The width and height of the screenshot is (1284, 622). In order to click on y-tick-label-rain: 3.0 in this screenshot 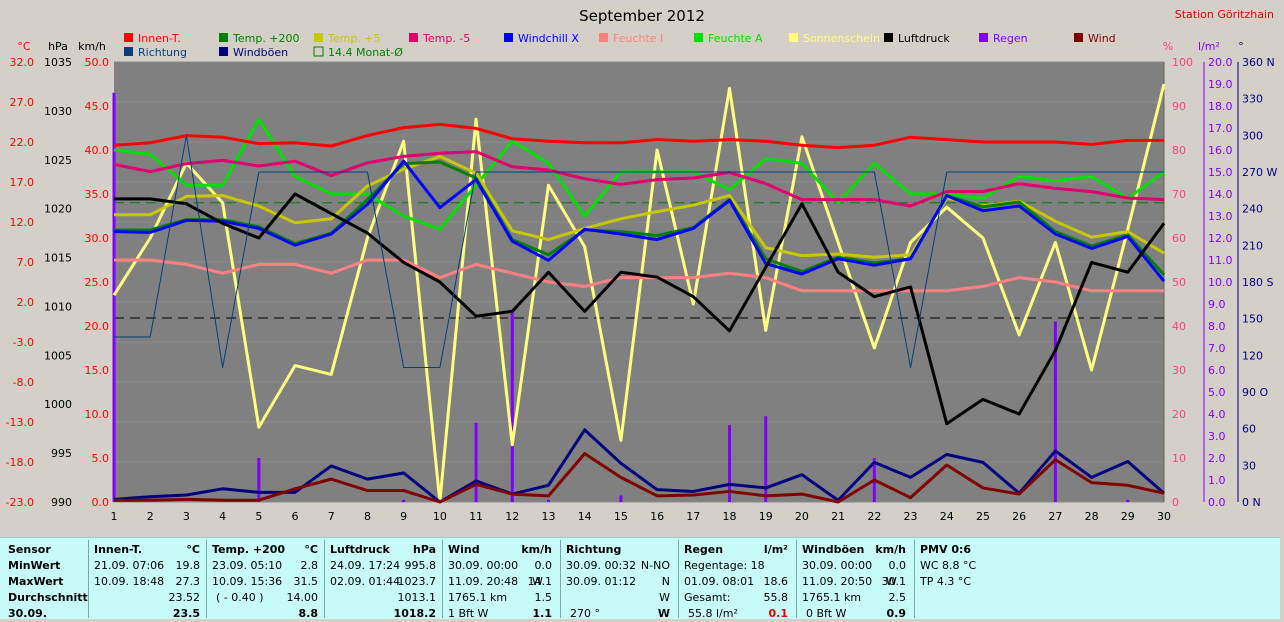, I will do `click(1217, 436)`.